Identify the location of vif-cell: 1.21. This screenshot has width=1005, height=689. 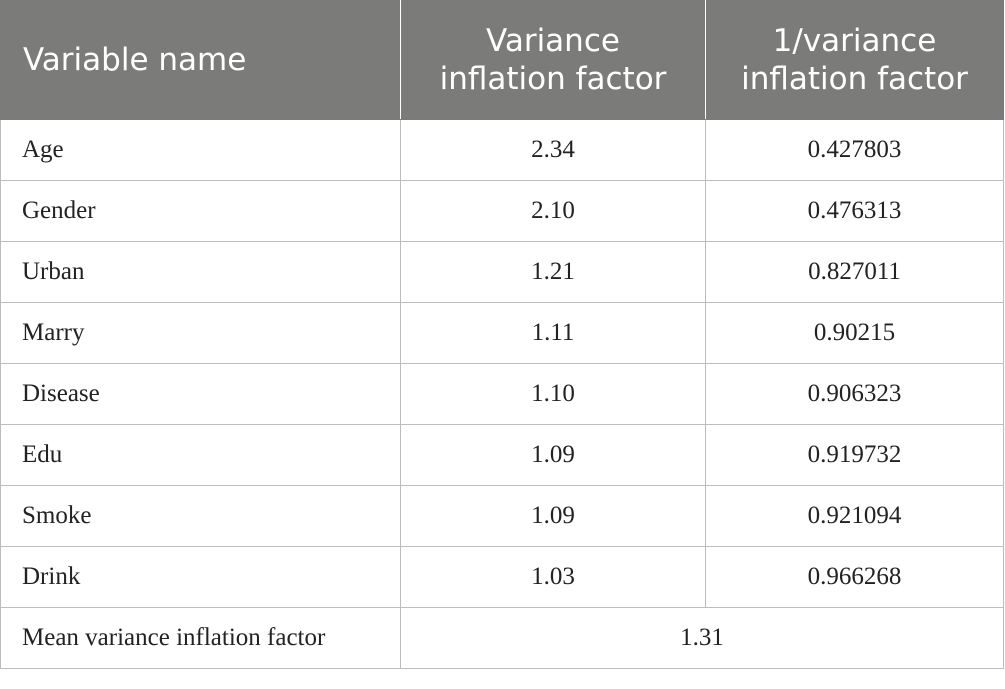
(553, 272).